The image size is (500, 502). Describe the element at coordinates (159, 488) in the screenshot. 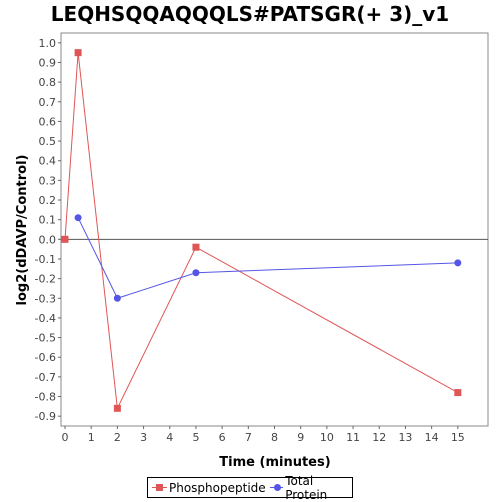

I see `square-marker-icon` at that location.